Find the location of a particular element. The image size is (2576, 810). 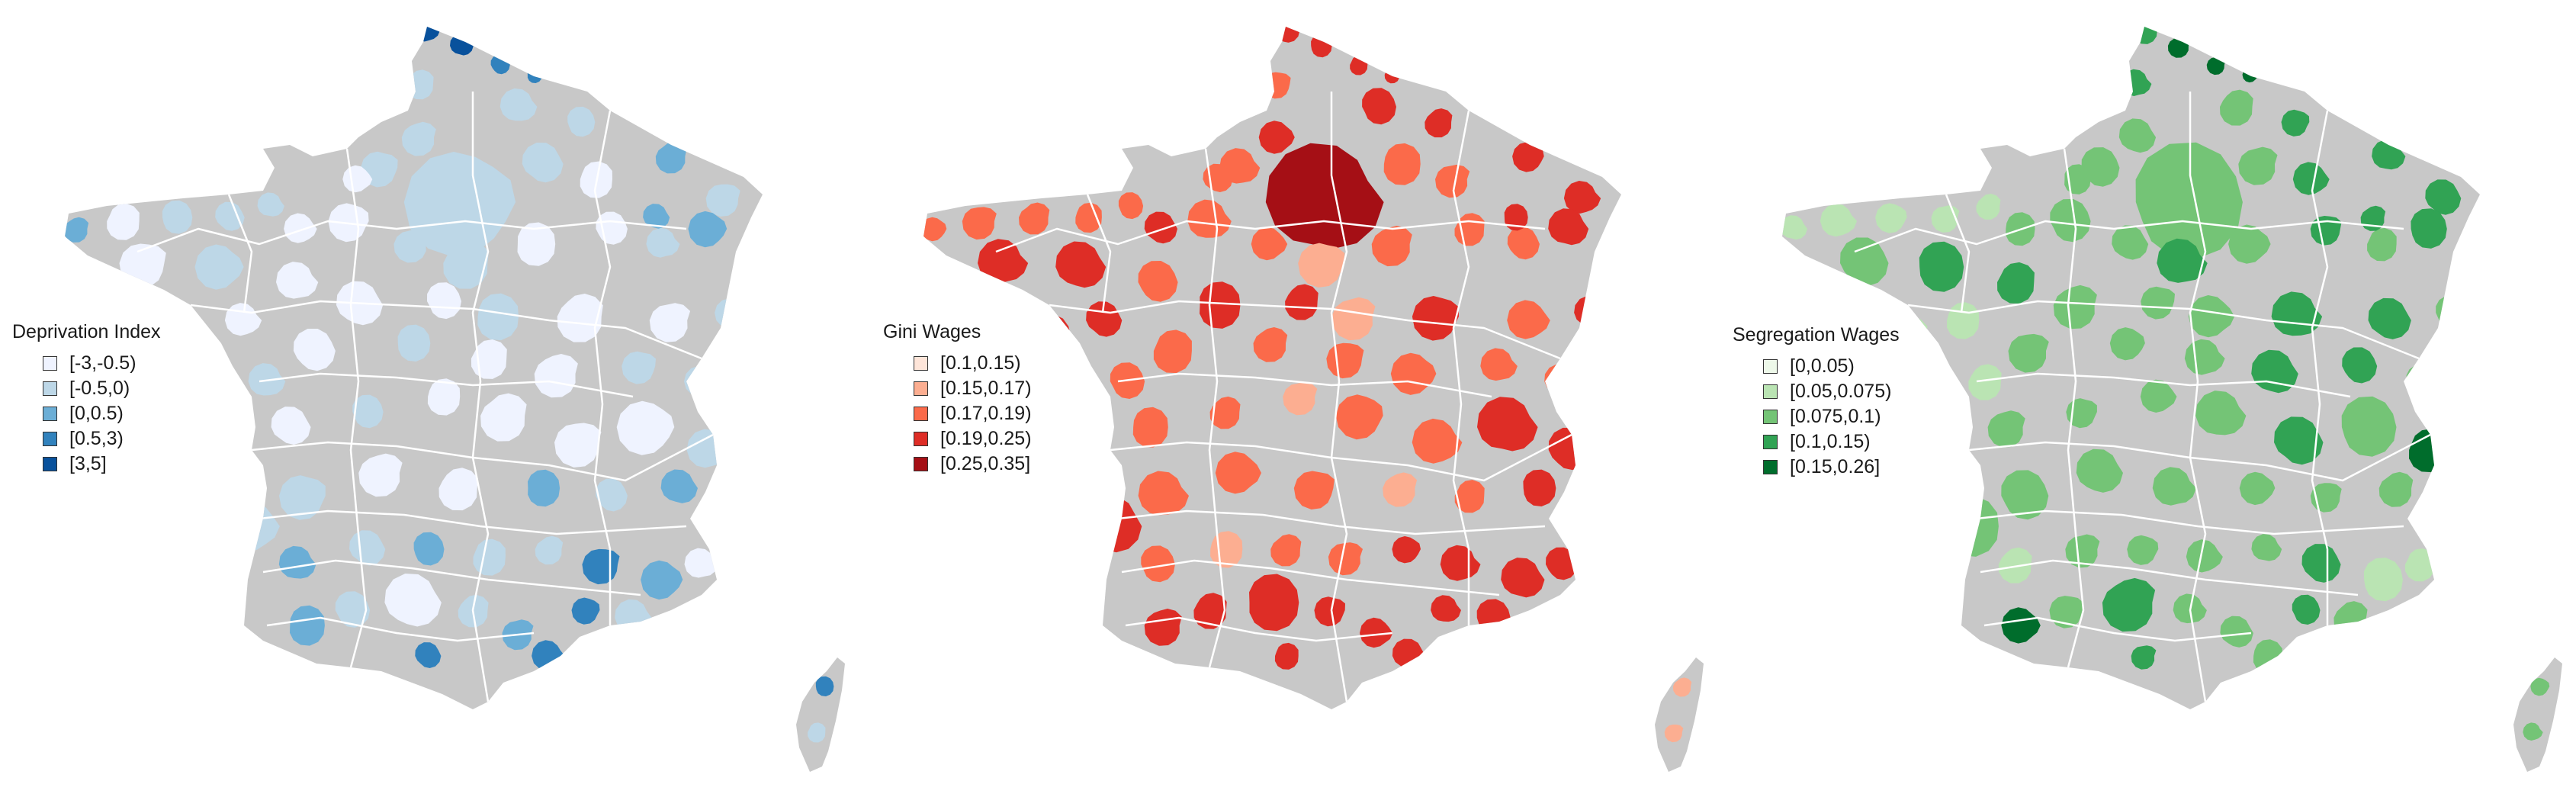

legend-label: [0,0.05) is located at coordinates (1822, 366).